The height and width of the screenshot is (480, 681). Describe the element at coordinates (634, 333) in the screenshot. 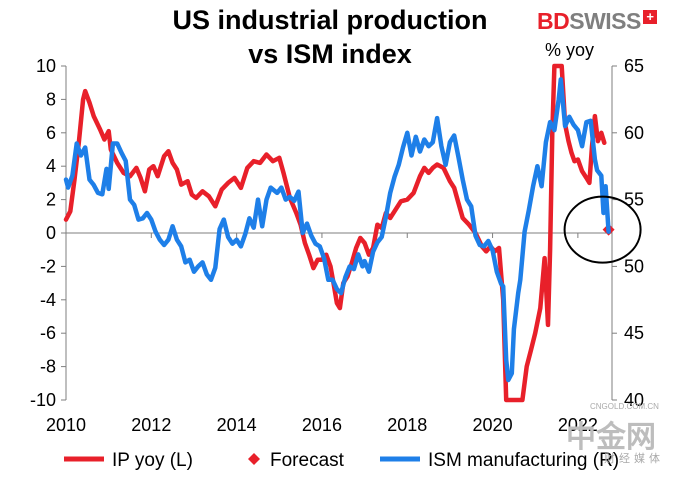

I see `right-tick-label: 45` at that location.